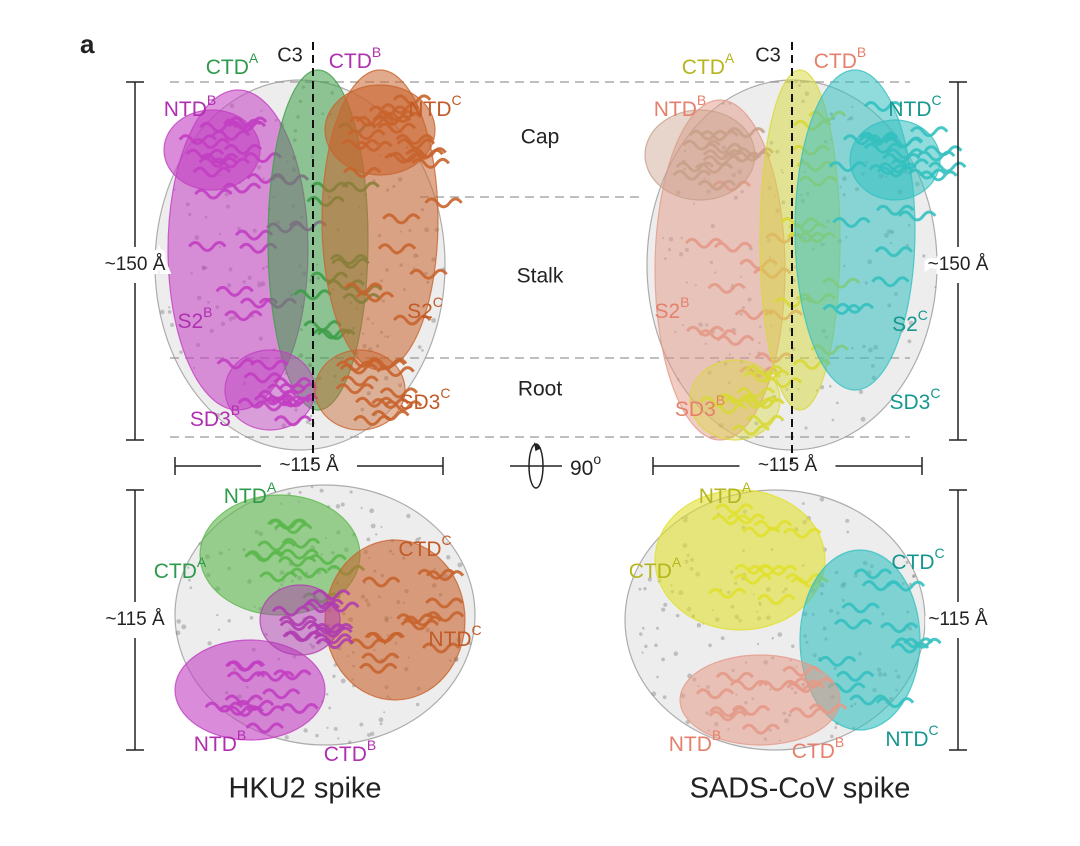  I want to click on chain-label: NTDB, so click(680, 106).